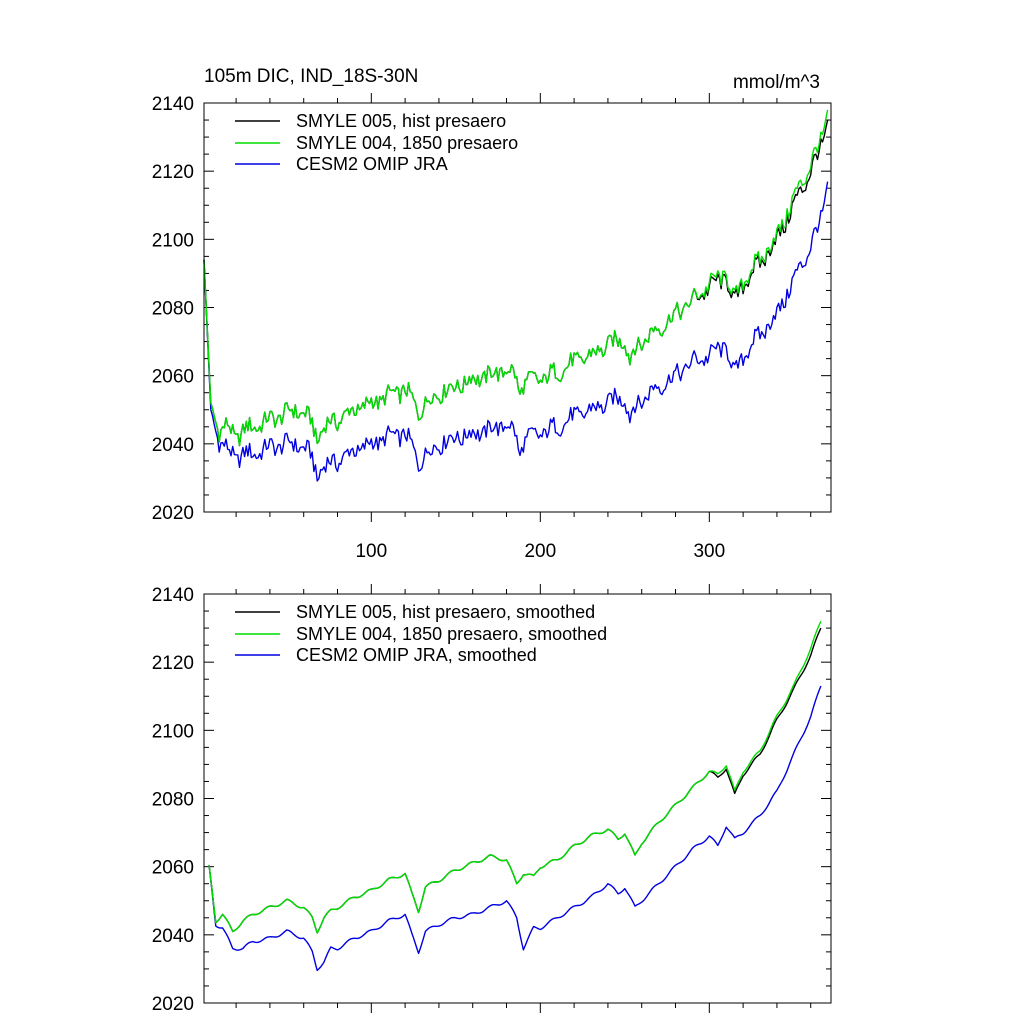 This screenshot has height=1024, width=1024. I want to click on top-xtick-label: 200, so click(540, 551).